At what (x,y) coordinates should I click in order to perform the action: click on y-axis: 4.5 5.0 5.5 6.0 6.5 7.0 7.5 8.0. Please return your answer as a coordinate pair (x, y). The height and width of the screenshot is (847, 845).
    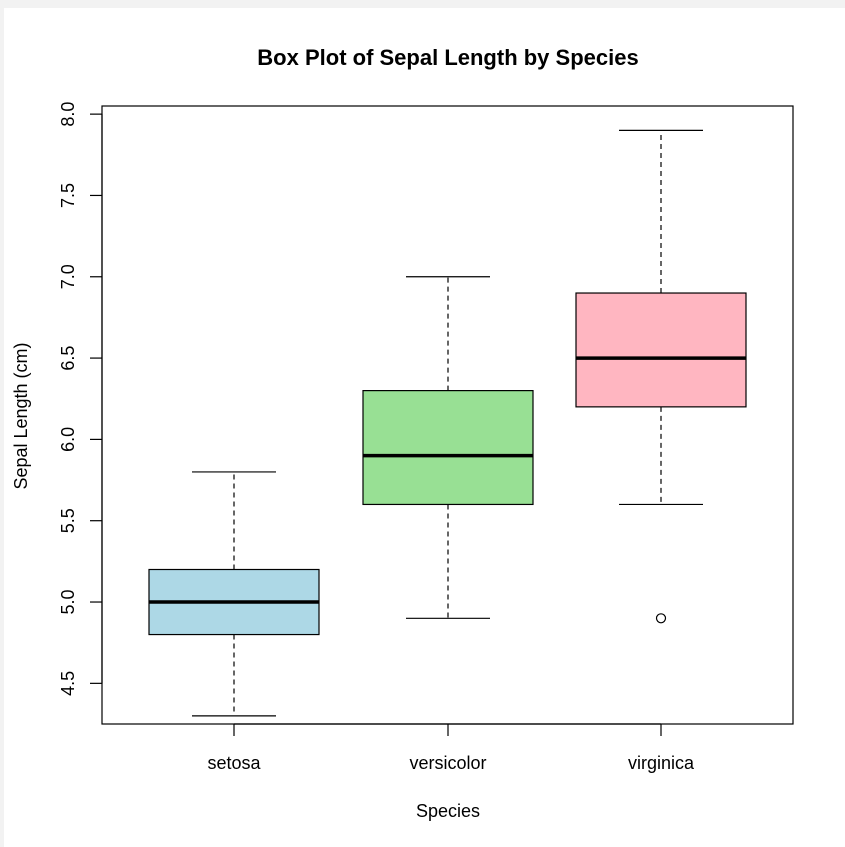
    Looking at the image, I should click on (80, 399).